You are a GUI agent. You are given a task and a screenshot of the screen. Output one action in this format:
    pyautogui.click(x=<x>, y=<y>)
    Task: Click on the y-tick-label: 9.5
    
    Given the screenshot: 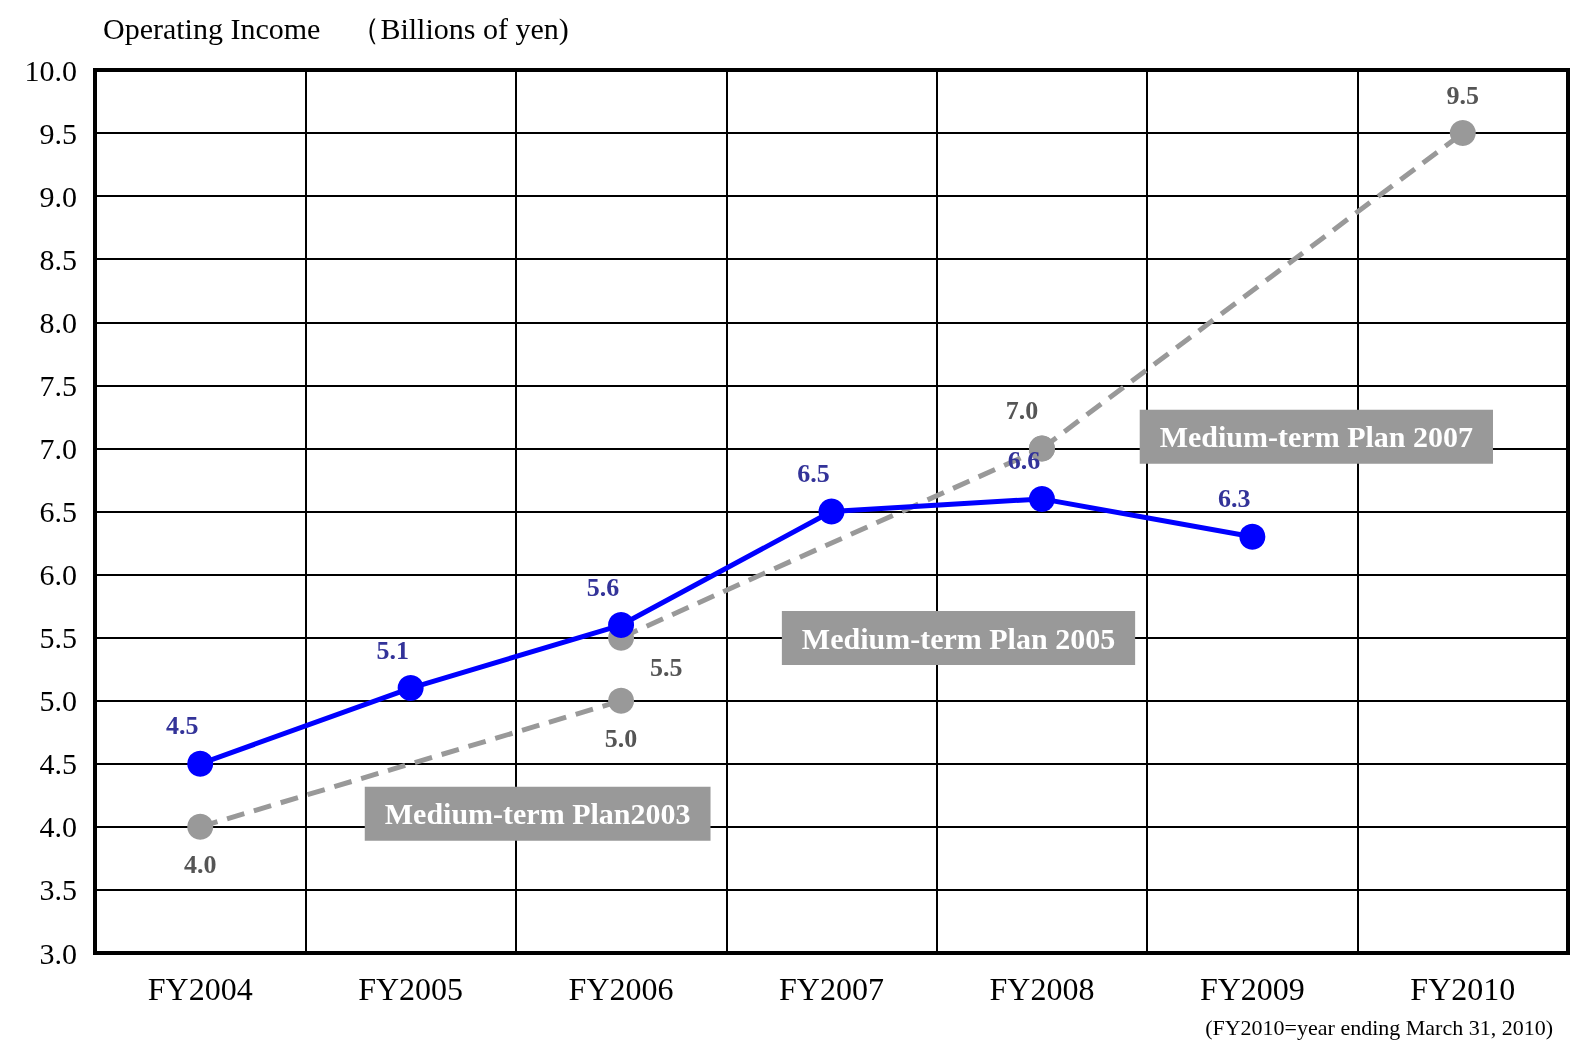 What is the action you would take?
    pyautogui.click(x=58, y=133)
    